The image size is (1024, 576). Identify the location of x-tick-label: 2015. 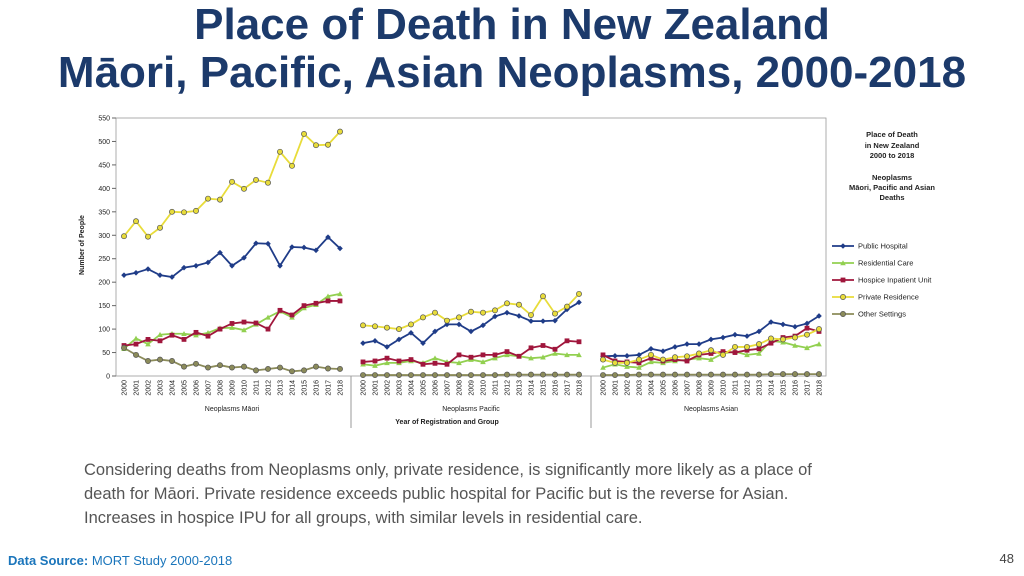
(544, 388).